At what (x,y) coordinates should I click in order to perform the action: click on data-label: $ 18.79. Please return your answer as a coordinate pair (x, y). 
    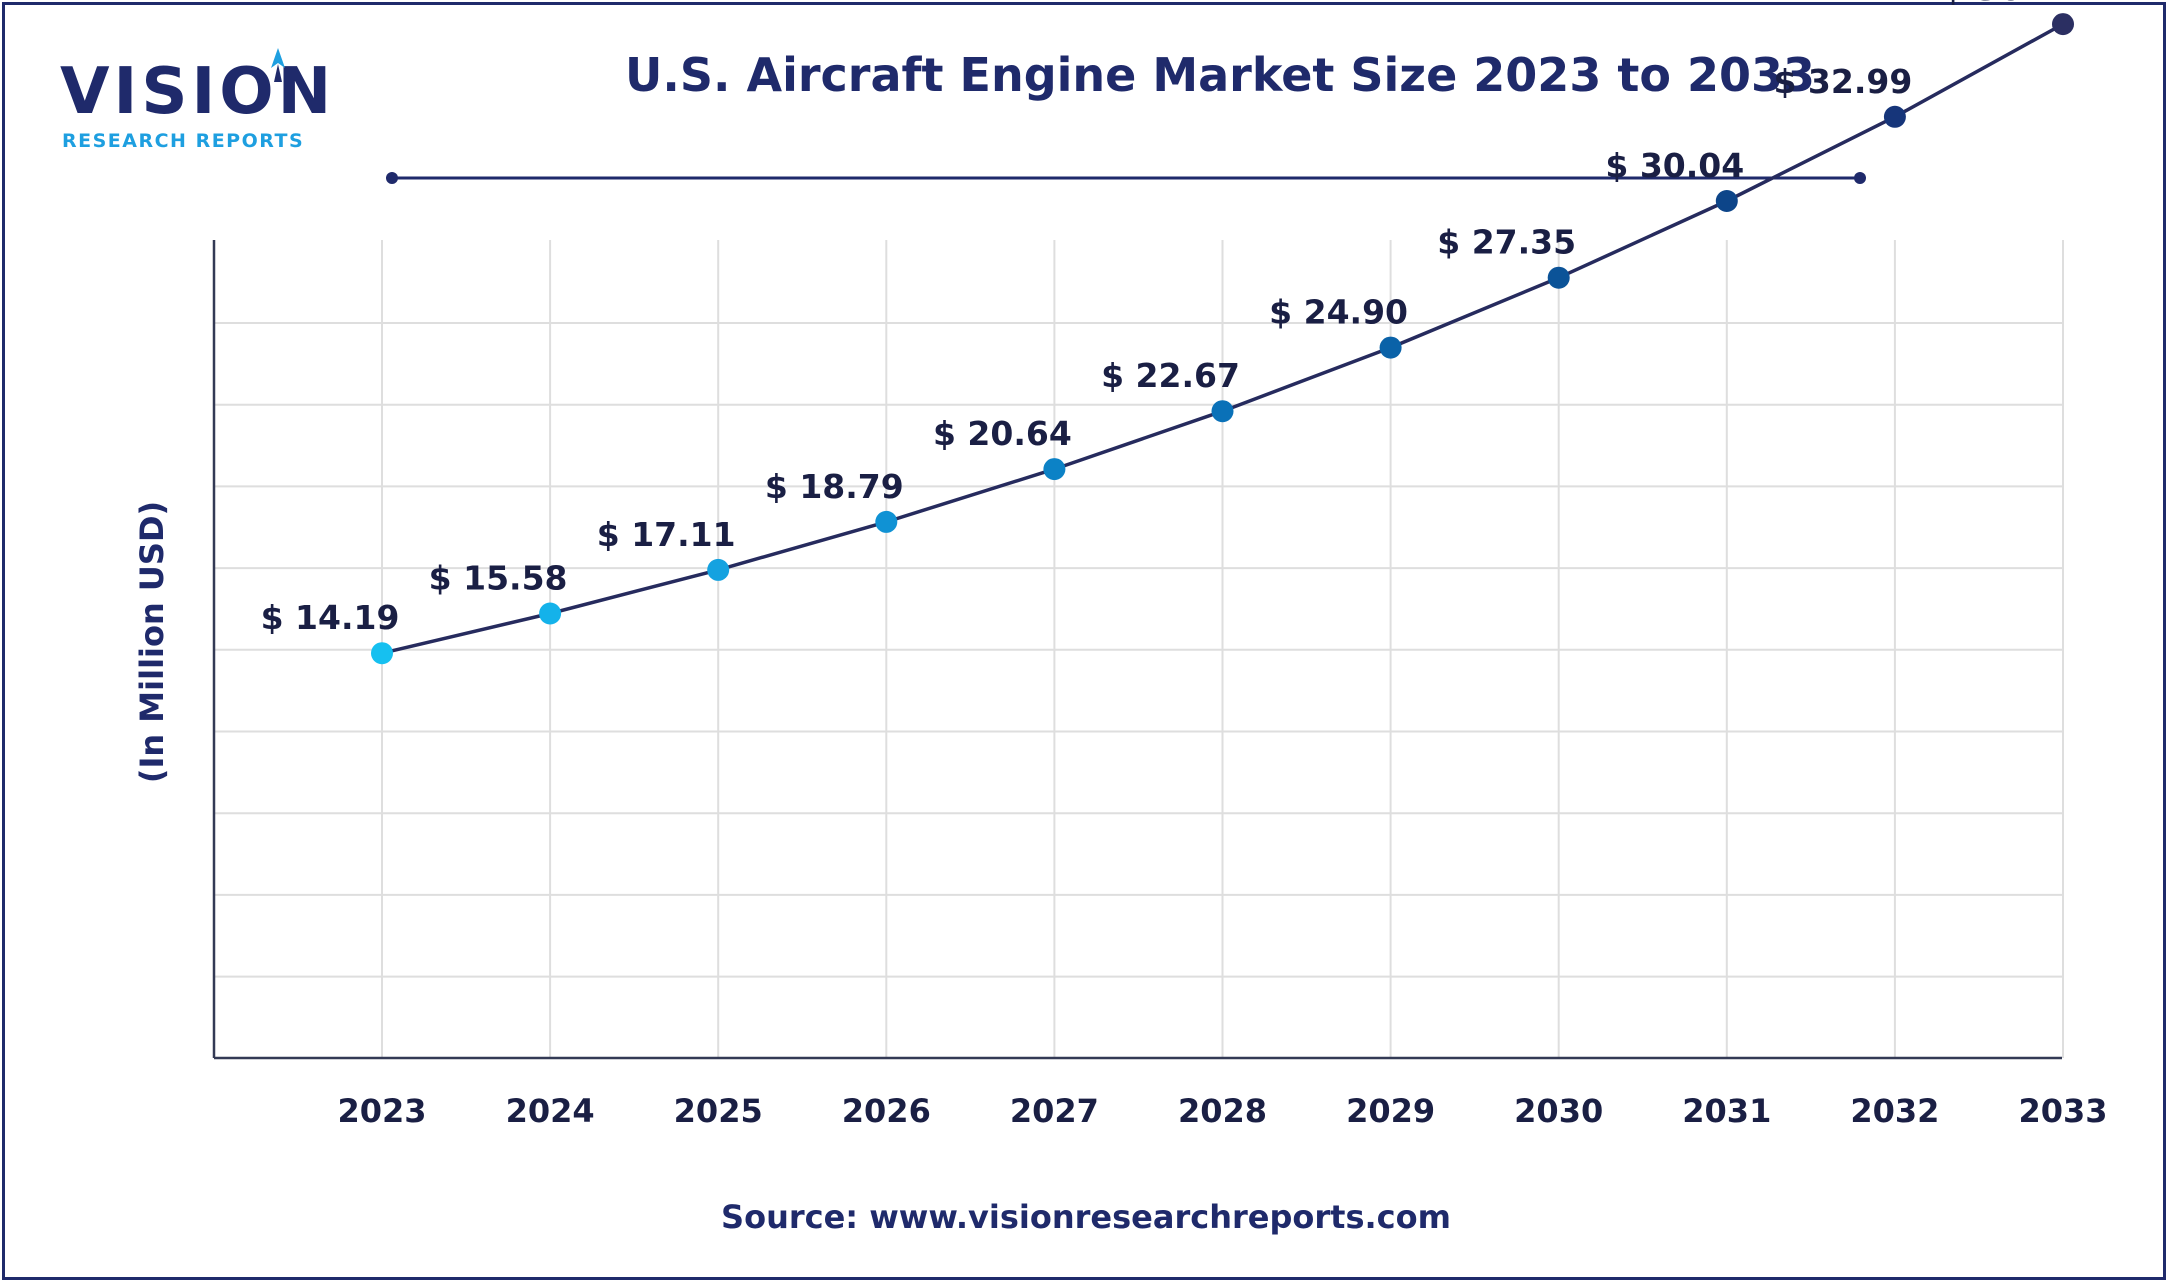
    Looking at the image, I should click on (834, 486).